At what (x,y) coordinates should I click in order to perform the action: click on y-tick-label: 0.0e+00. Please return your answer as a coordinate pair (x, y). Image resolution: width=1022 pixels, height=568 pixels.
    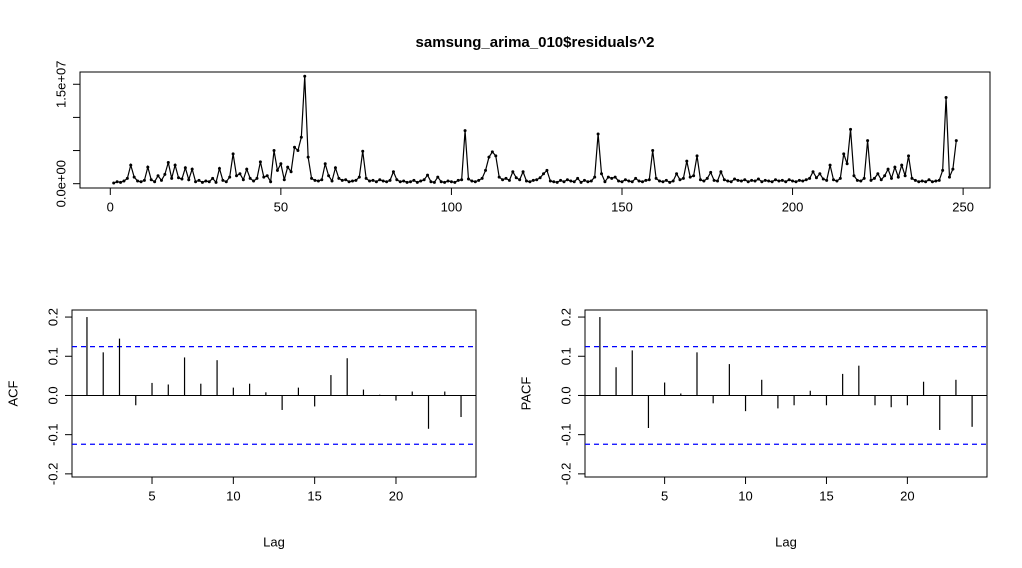
    Looking at the image, I should click on (60, 183).